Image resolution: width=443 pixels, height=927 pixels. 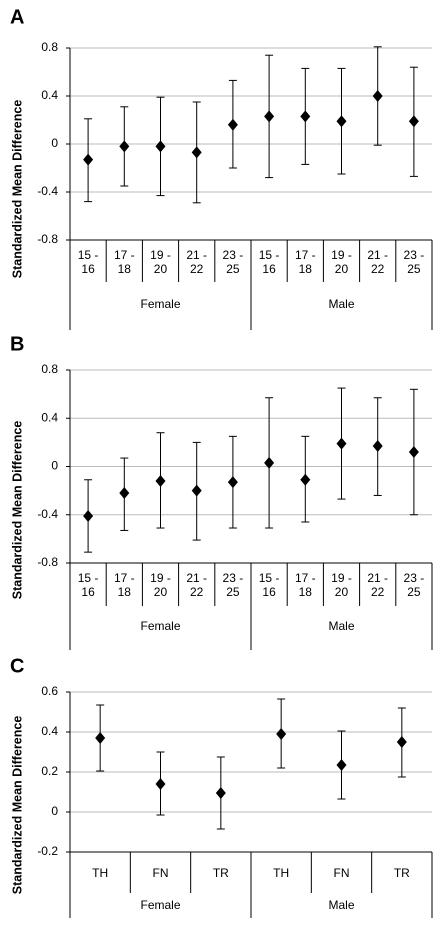 What do you see at coordinates (17, 17) in the screenshot?
I see `panel-label: A` at bounding box center [17, 17].